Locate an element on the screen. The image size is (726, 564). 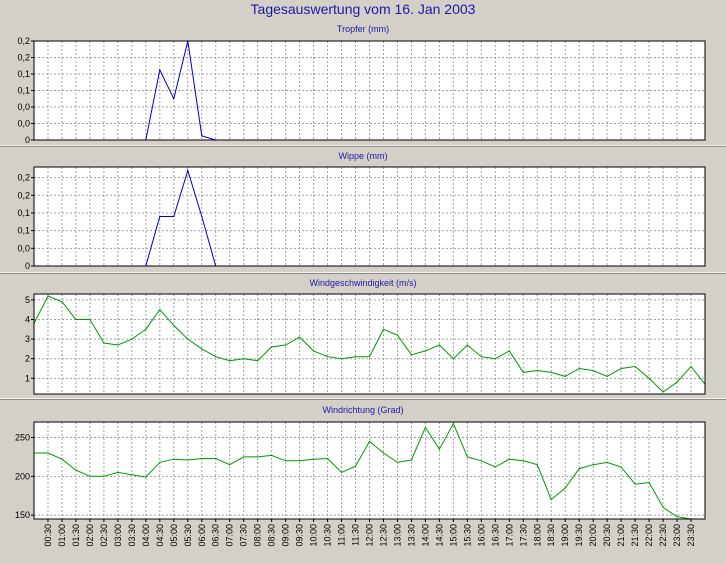
y-tick-label: 0,2 is located at coordinates (23, 195).